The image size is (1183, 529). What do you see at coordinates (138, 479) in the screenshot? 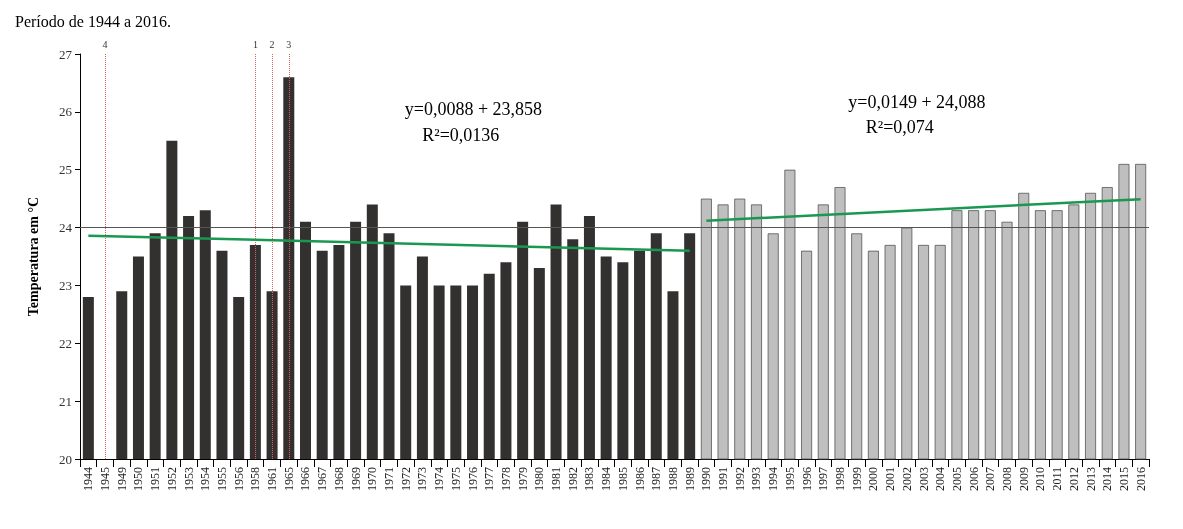
I see `x-tick-label: 1950` at bounding box center [138, 479].